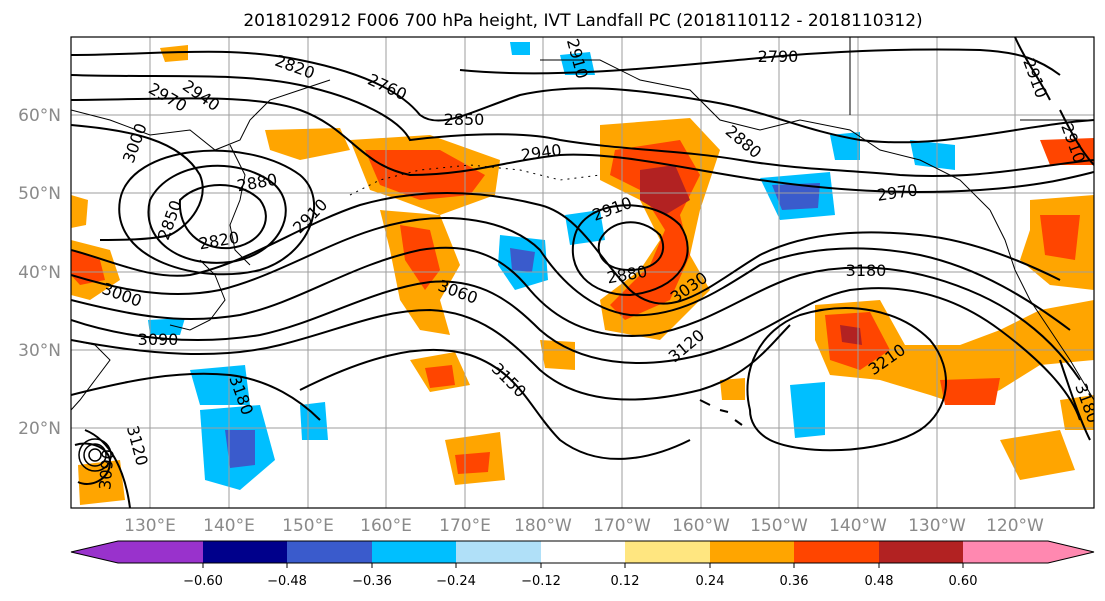  I want to click on lon-label: 150°E, so click(308, 526).